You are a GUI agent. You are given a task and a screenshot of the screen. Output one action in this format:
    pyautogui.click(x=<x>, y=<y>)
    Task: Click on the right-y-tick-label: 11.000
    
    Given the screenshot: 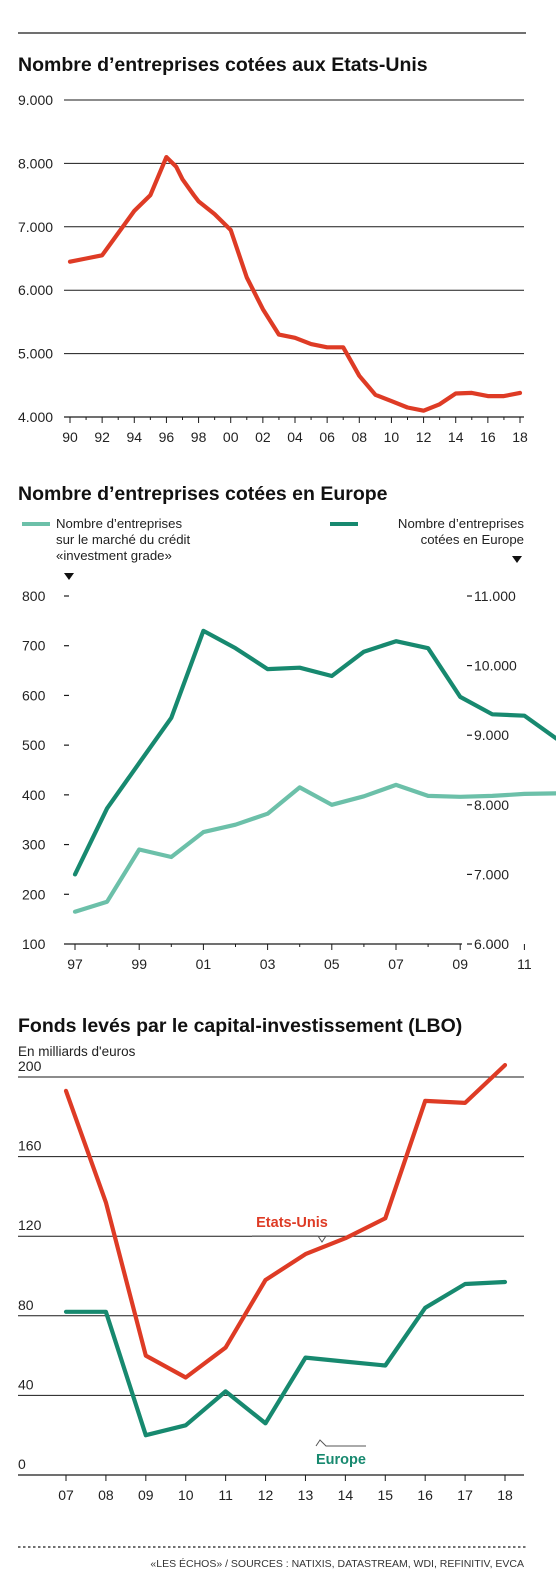 What is the action you would take?
    pyautogui.click(x=495, y=596)
    